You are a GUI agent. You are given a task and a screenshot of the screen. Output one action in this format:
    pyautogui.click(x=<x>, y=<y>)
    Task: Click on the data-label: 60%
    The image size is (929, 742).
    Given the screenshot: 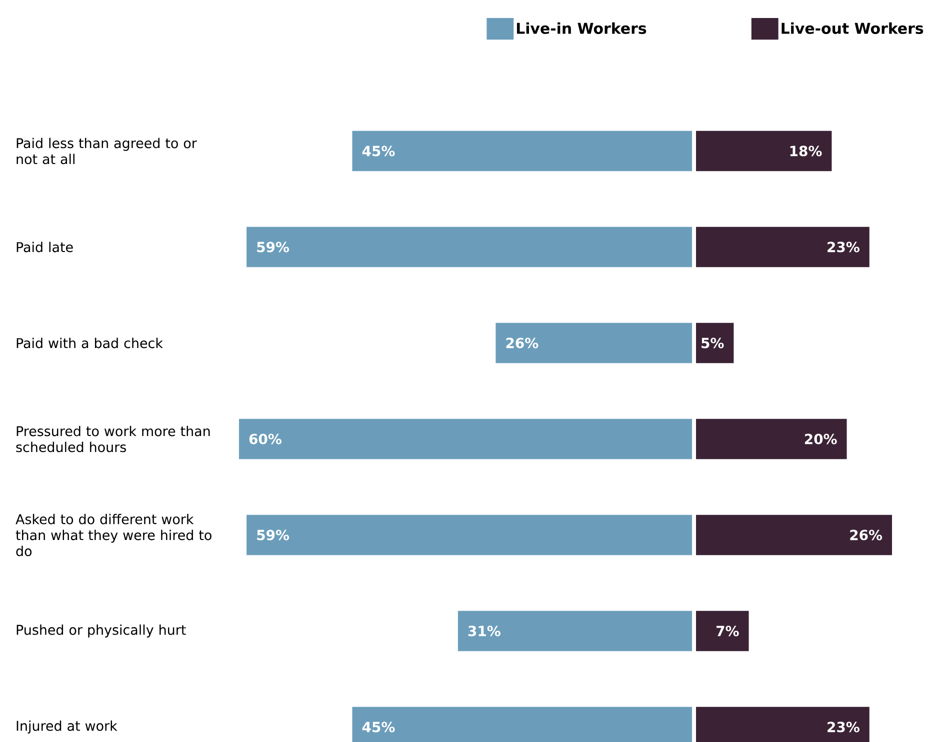 What is the action you would take?
    pyautogui.click(x=265, y=439)
    